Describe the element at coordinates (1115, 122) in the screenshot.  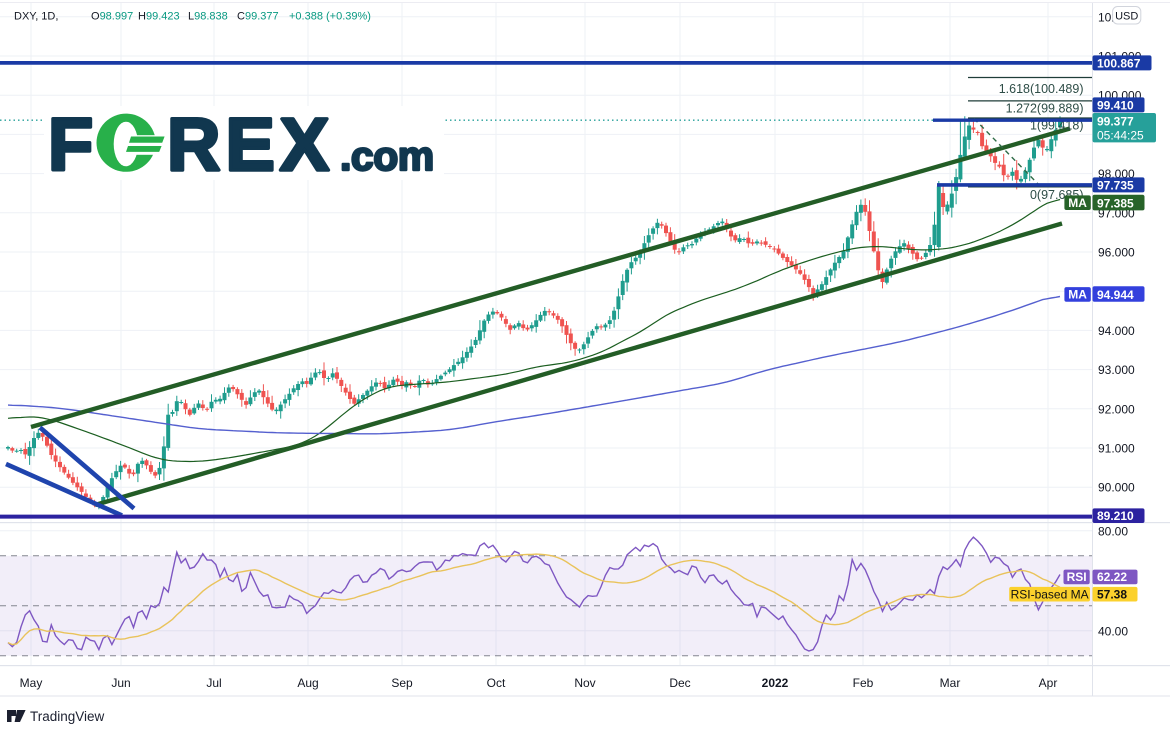
I see `svg-text: 99.377` at that location.